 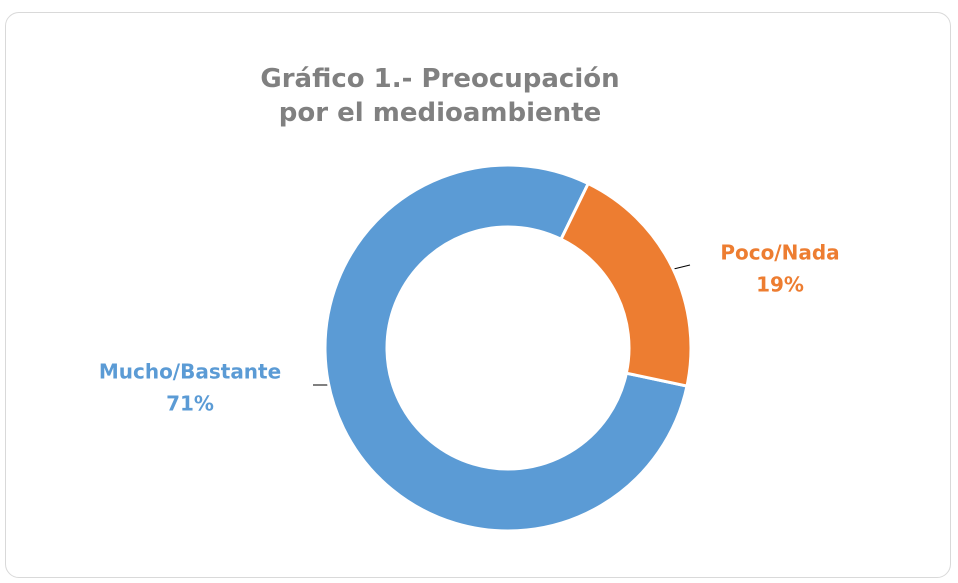 What do you see at coordinates (780, 285) in the screenshot?
I see `value-label: 19%` at bounding box center [780, 285].